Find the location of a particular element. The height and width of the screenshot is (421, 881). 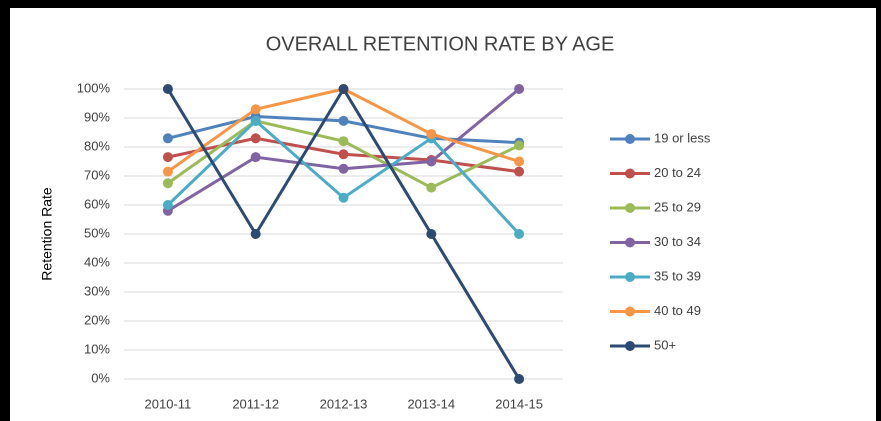

legend-label: 20 to 24 is located at coordinates (677, 172).